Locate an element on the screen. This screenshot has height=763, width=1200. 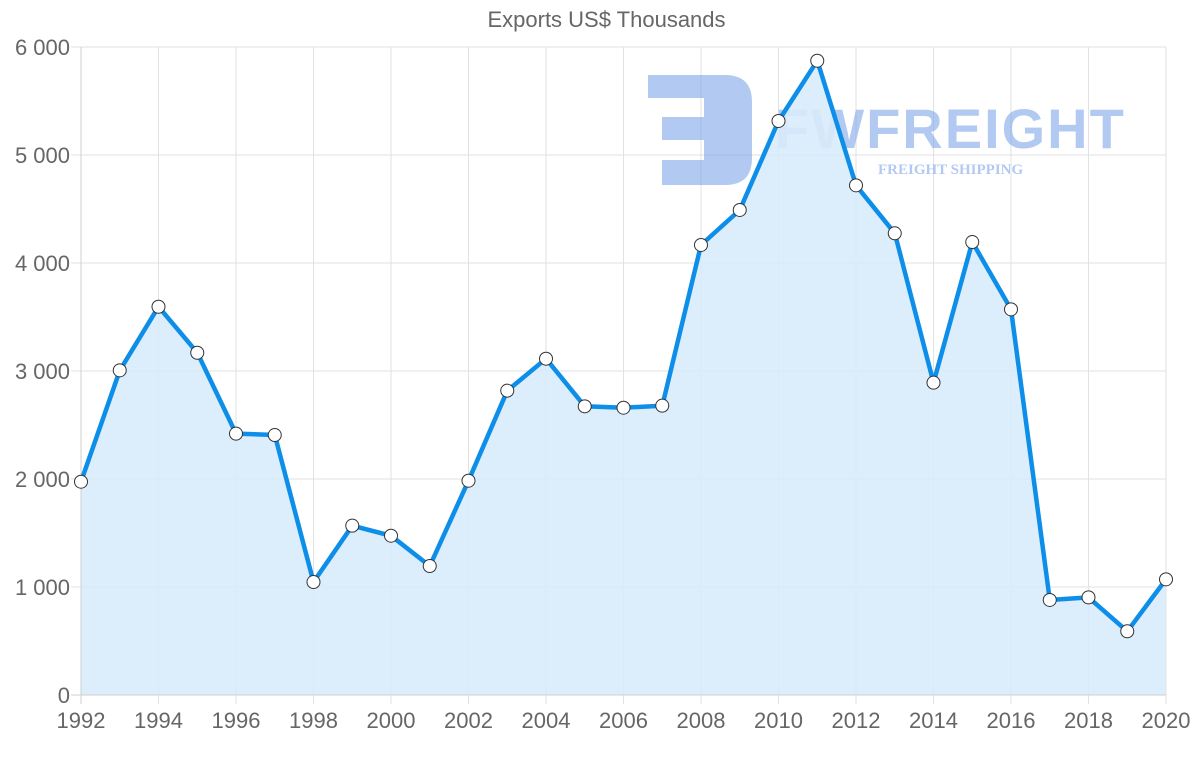
x-tick-label: 2008 is located at coordinates (701, 720).